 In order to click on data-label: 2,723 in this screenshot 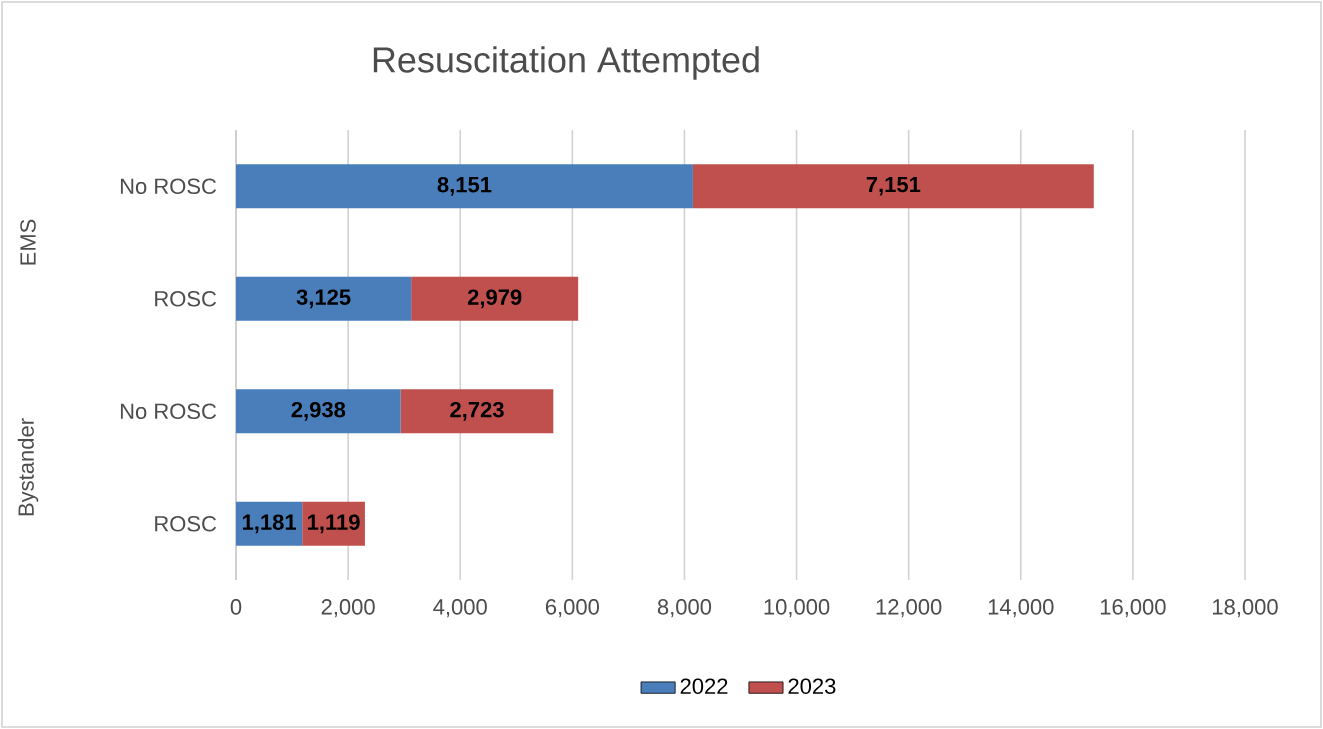, I will do `click(477, 411)`.